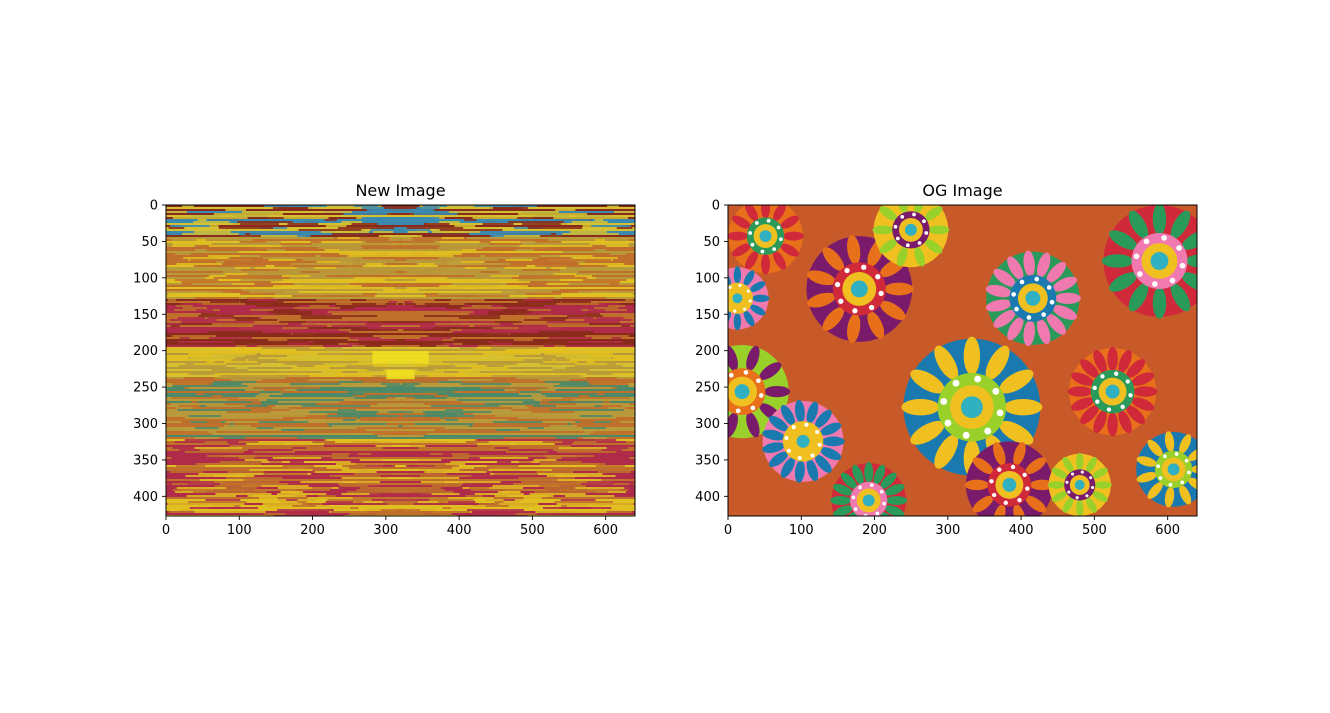 The image size is (1330, 713). I want to click on x-tick-label: 100, so click(239, 530).